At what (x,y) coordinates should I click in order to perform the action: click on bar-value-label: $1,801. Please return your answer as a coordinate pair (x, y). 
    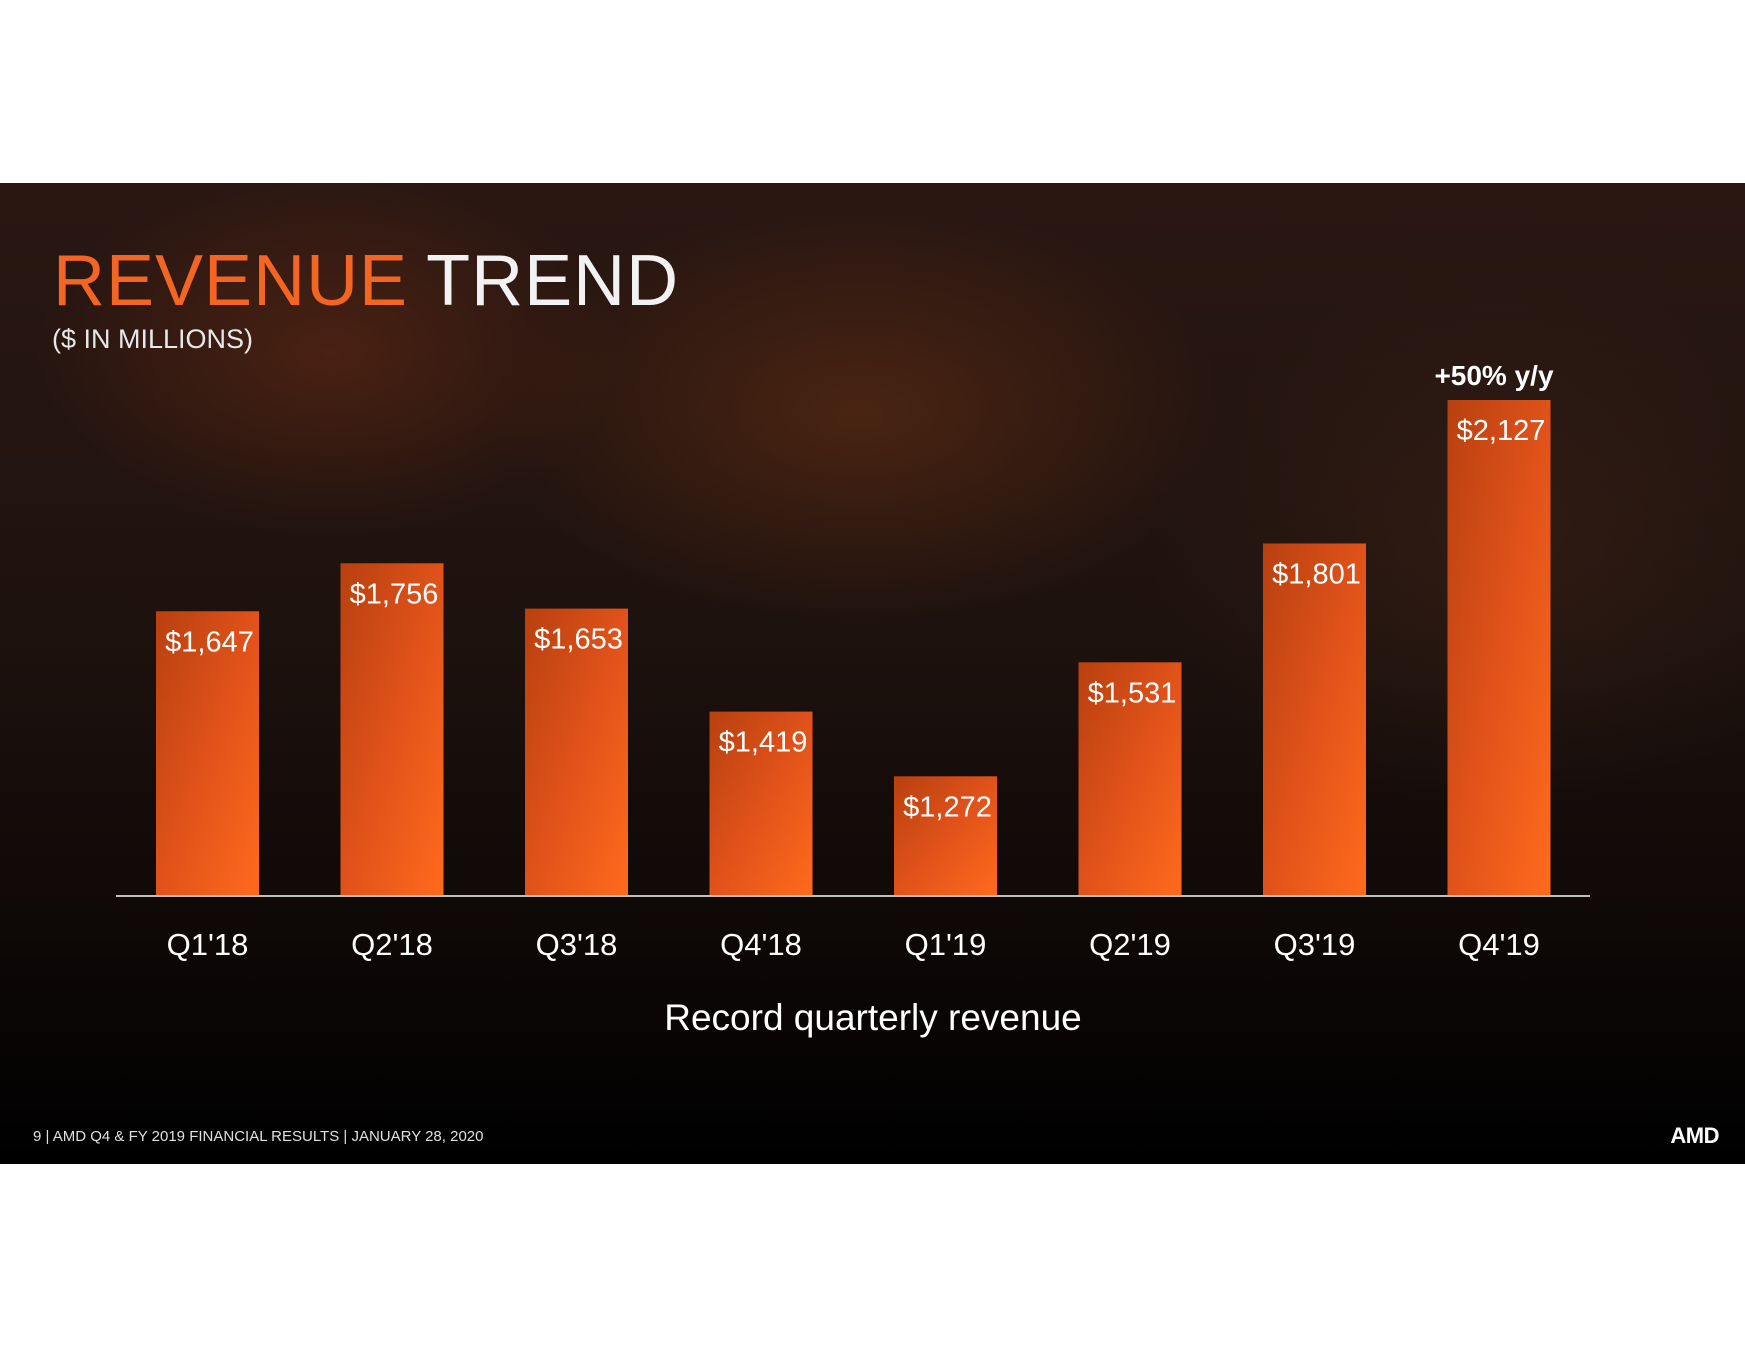
    Looking at the image, I should click on (1316, 574).